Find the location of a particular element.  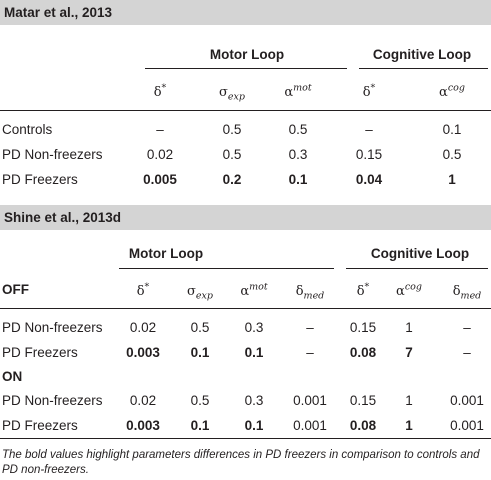

study2-header-3: δmed is located at coordinates (310, 293).